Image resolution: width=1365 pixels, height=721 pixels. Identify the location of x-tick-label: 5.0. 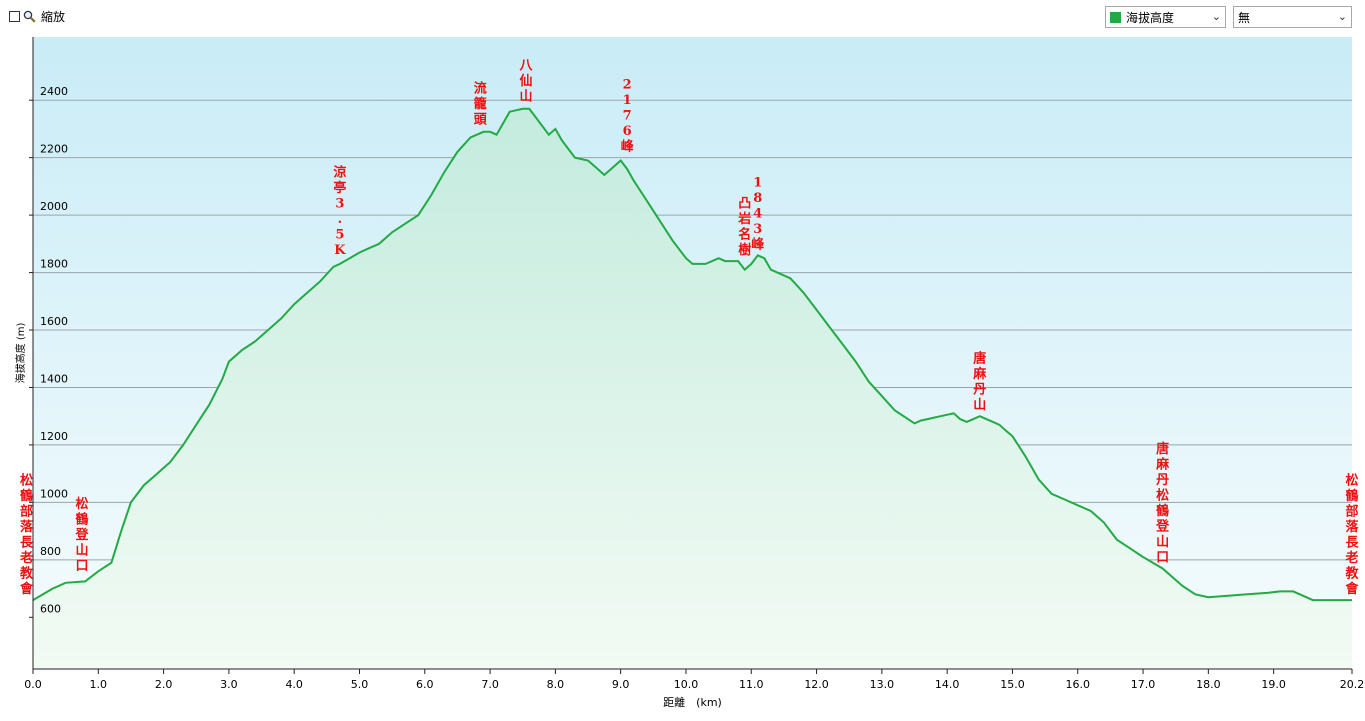
(360, 684).